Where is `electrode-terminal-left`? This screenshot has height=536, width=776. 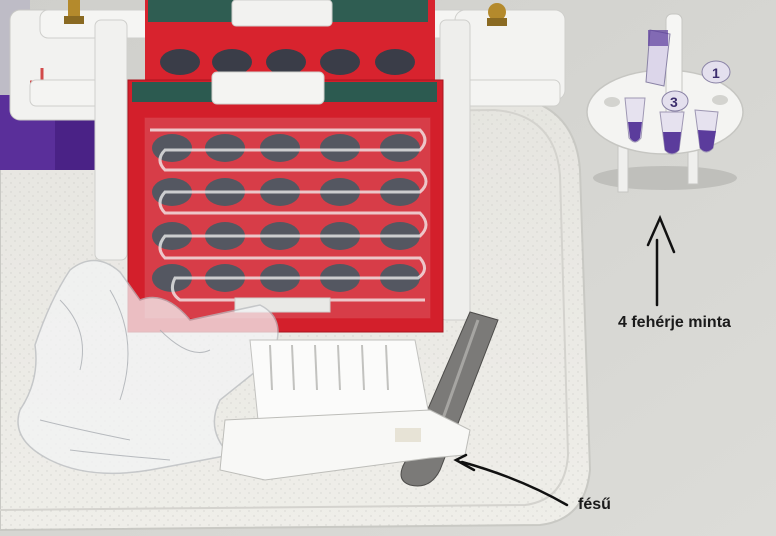
electrode-terminal-left is located at coordinates (74, 12).